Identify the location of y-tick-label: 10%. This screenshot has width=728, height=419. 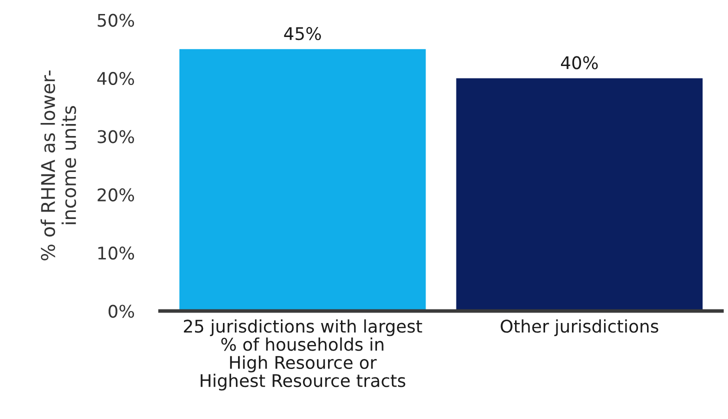
(116, 253).